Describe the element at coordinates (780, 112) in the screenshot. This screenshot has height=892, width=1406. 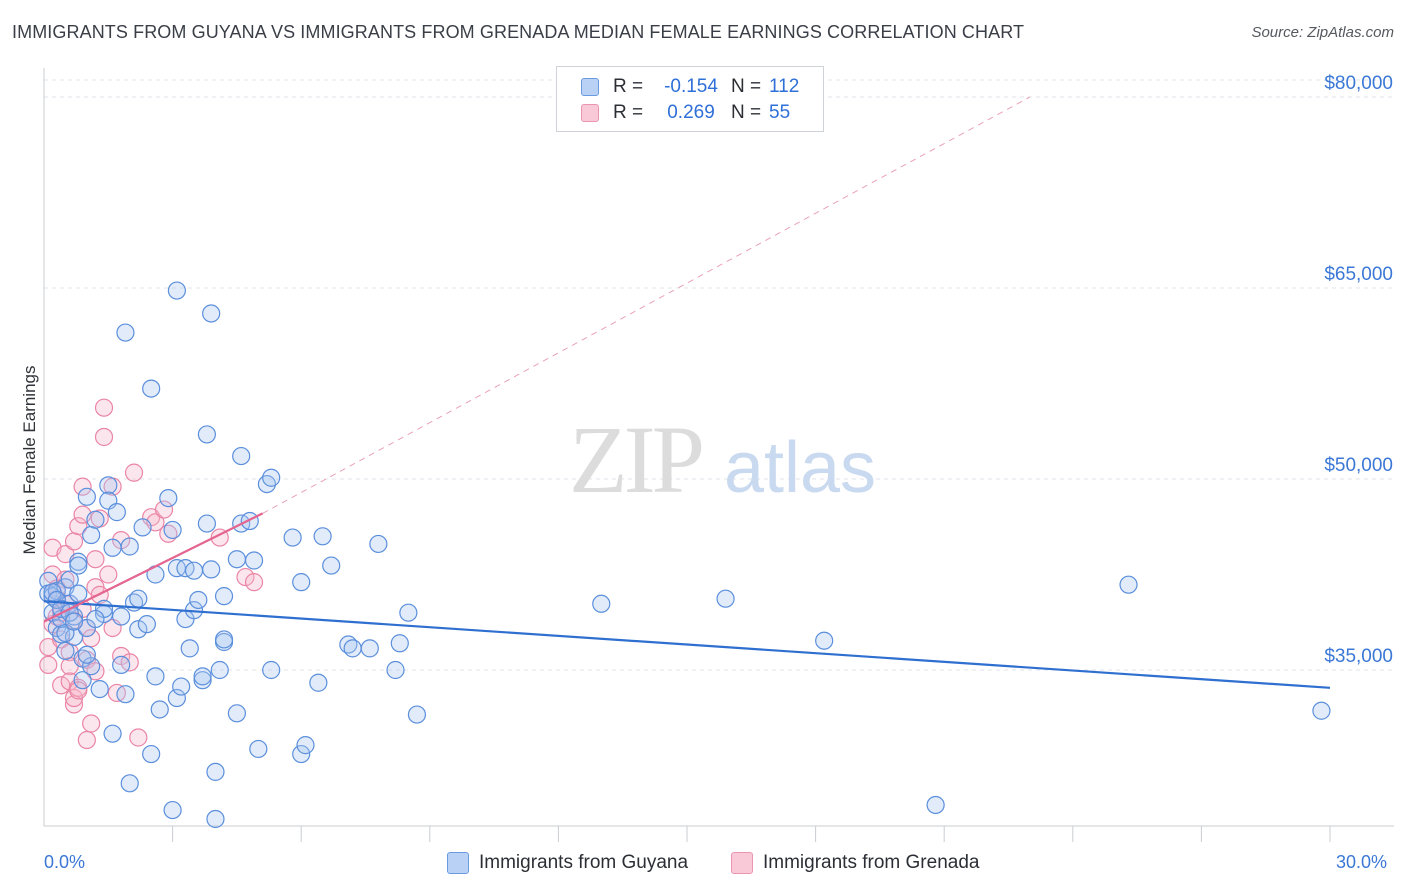
I see `n-value: 55` at that location.